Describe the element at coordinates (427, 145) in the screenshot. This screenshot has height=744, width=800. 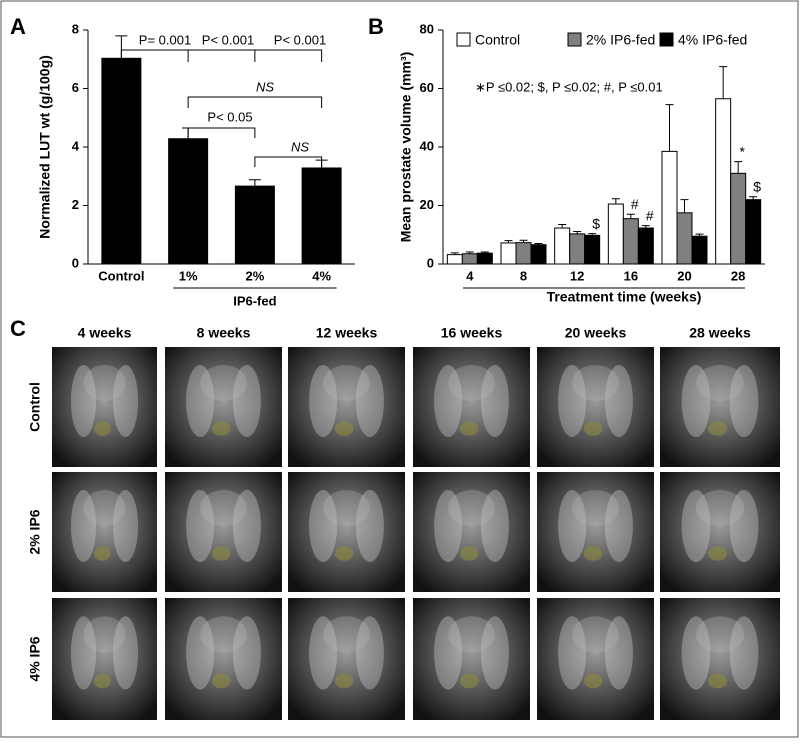
I see `y-tick-label: 40` at that location.